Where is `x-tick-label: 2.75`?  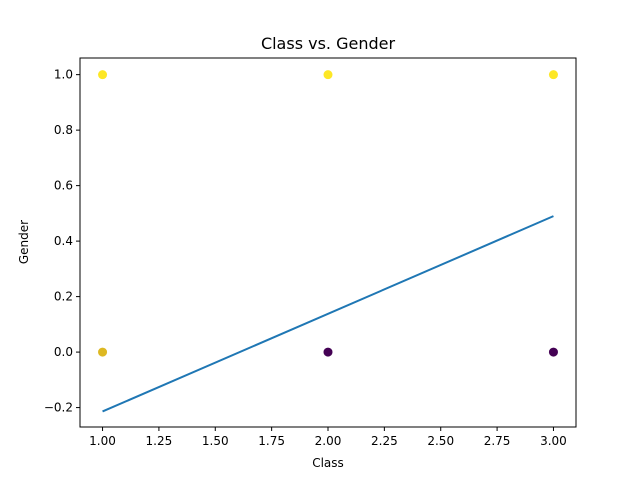 x-tick-label: 2.75 is located at coordinates (497, 441).